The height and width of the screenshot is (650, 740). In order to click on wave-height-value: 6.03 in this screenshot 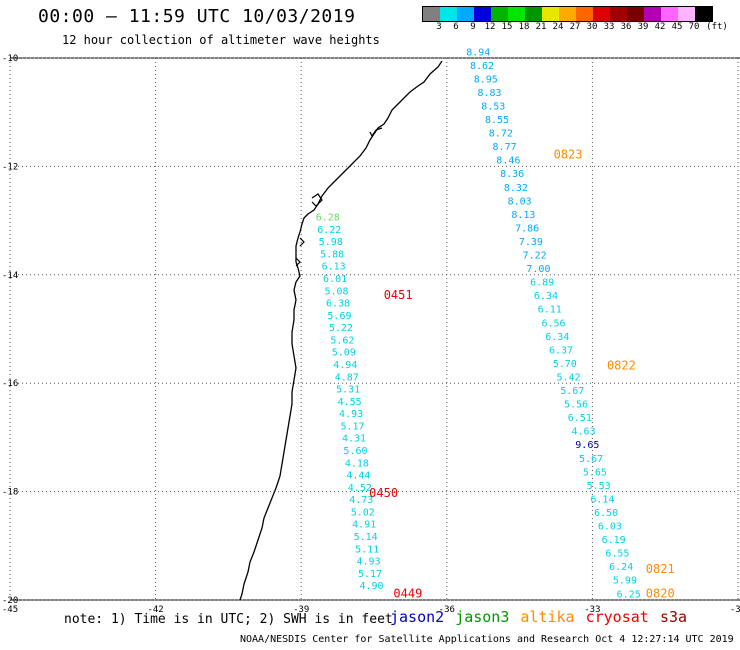, I will do `click(610, 527)`.